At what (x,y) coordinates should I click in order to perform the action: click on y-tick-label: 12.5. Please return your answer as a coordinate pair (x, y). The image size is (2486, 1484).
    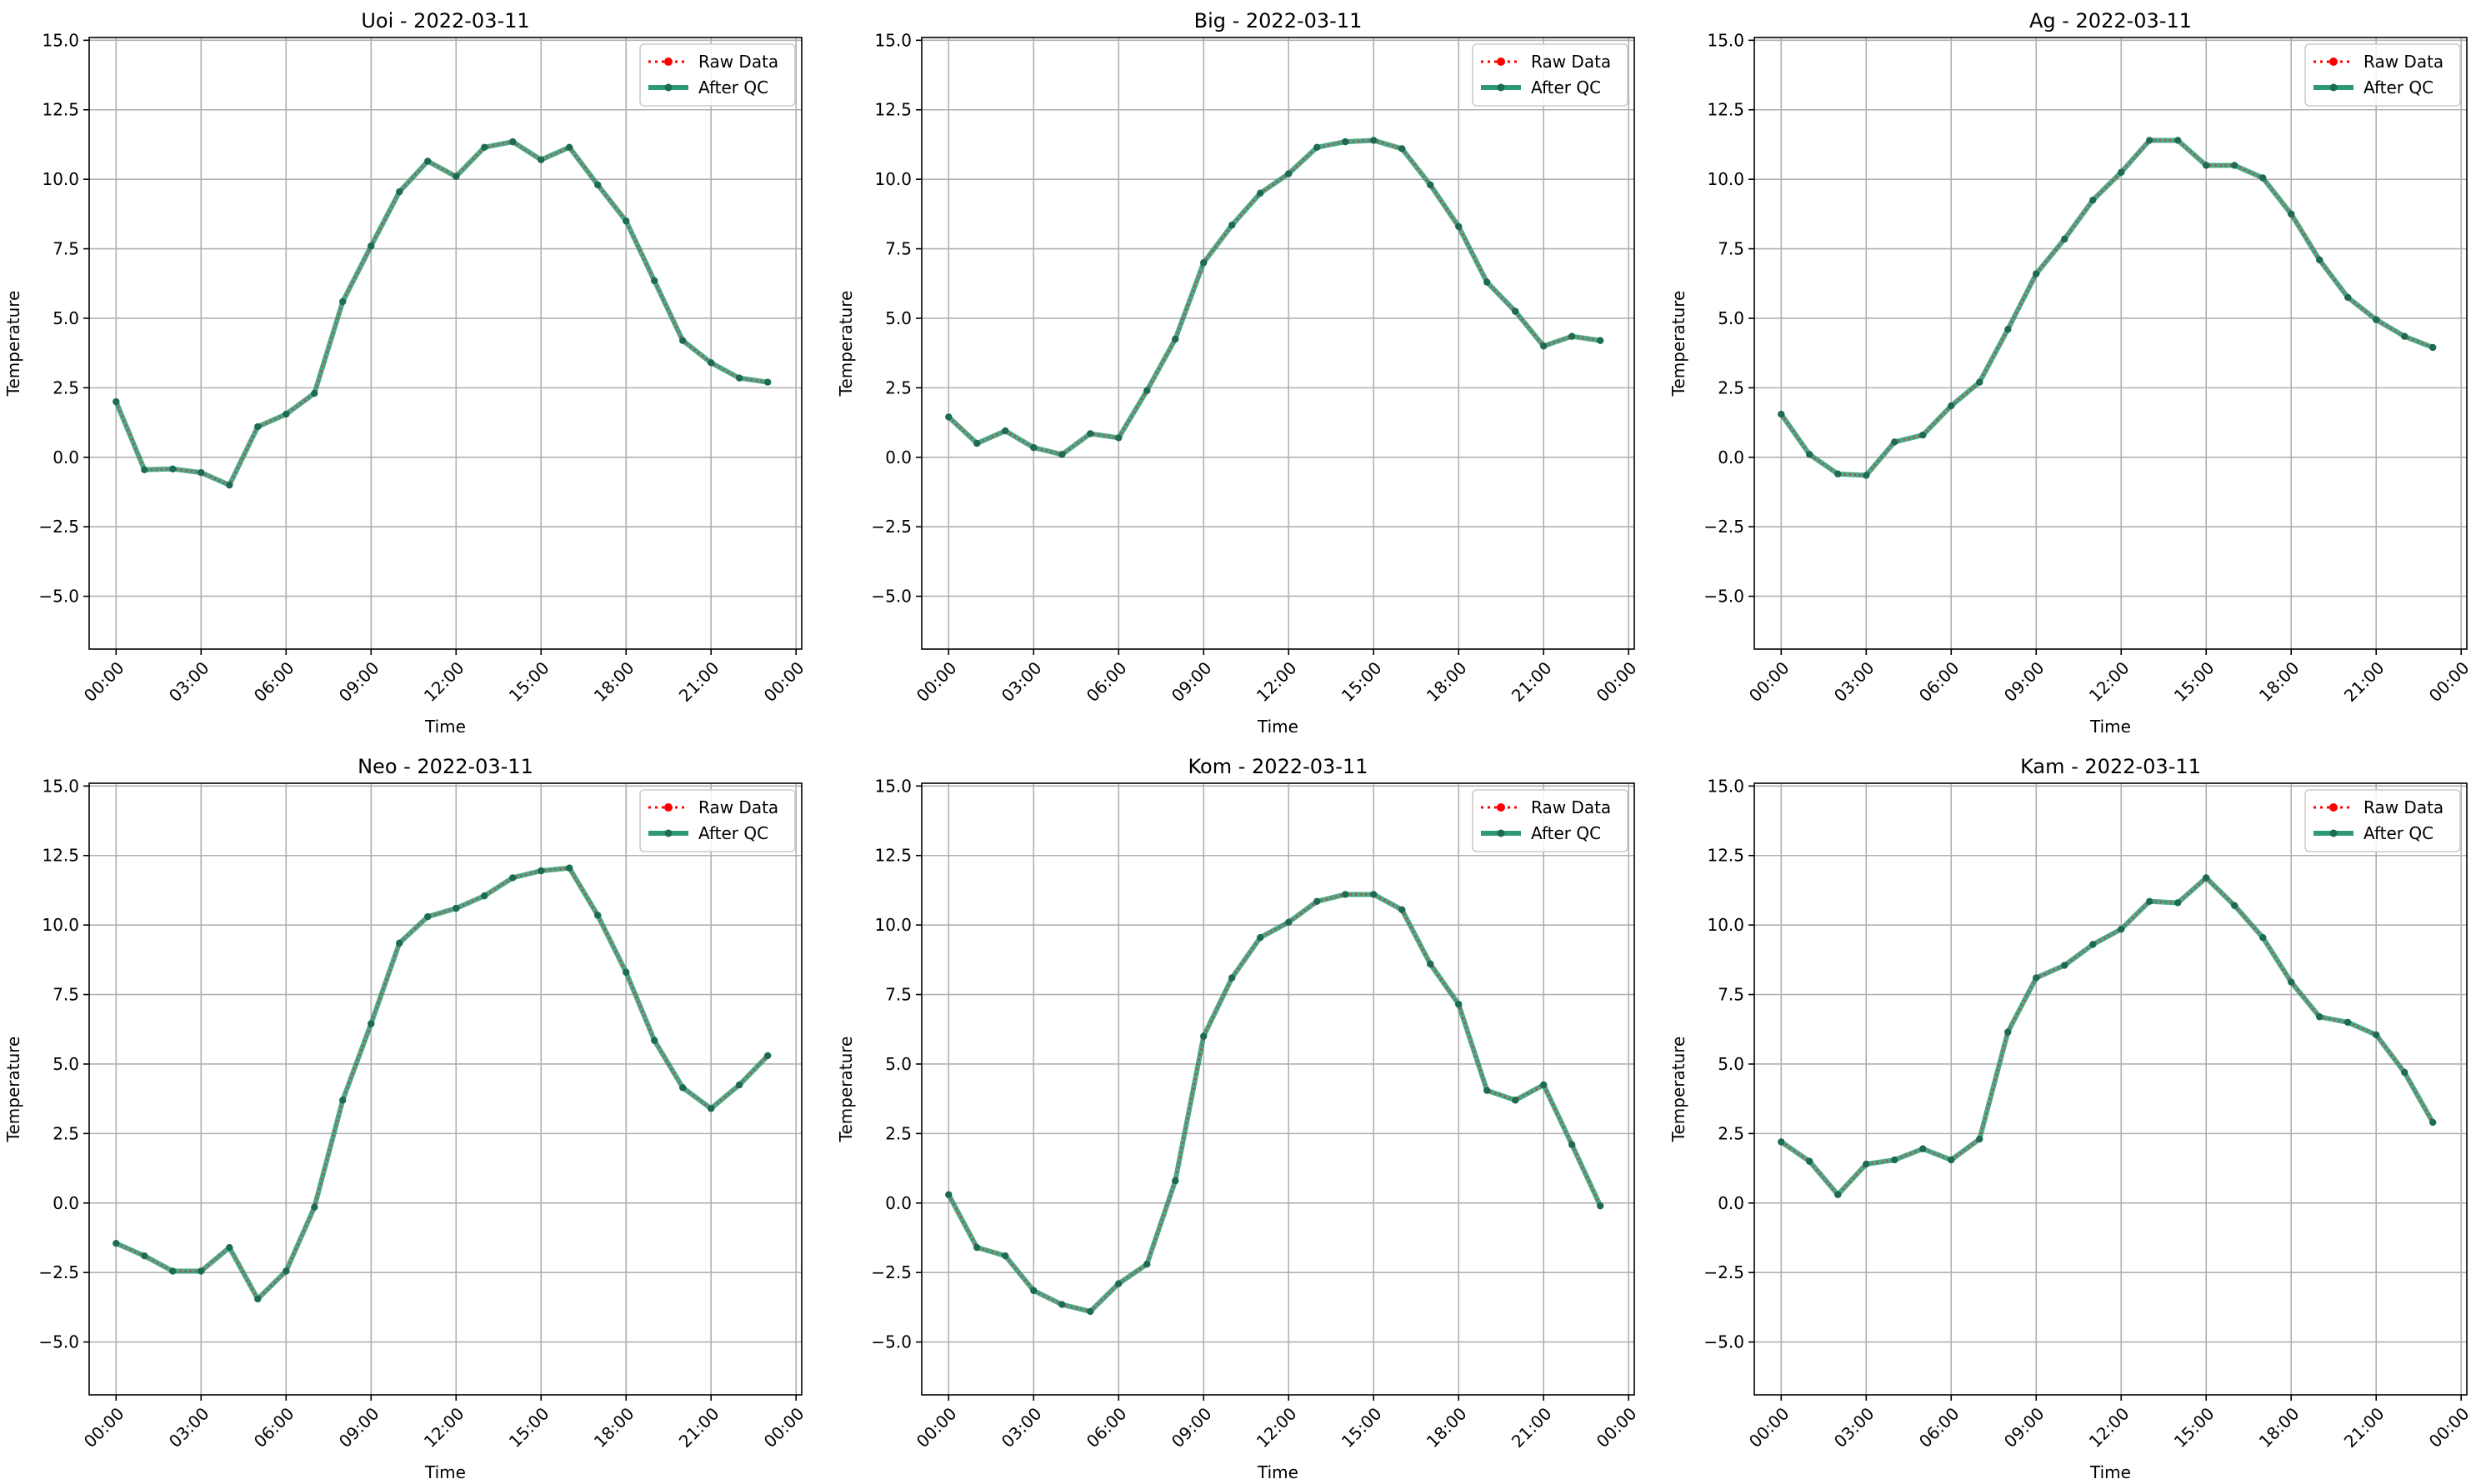
    Looking at the image, I should click on (60, 110).